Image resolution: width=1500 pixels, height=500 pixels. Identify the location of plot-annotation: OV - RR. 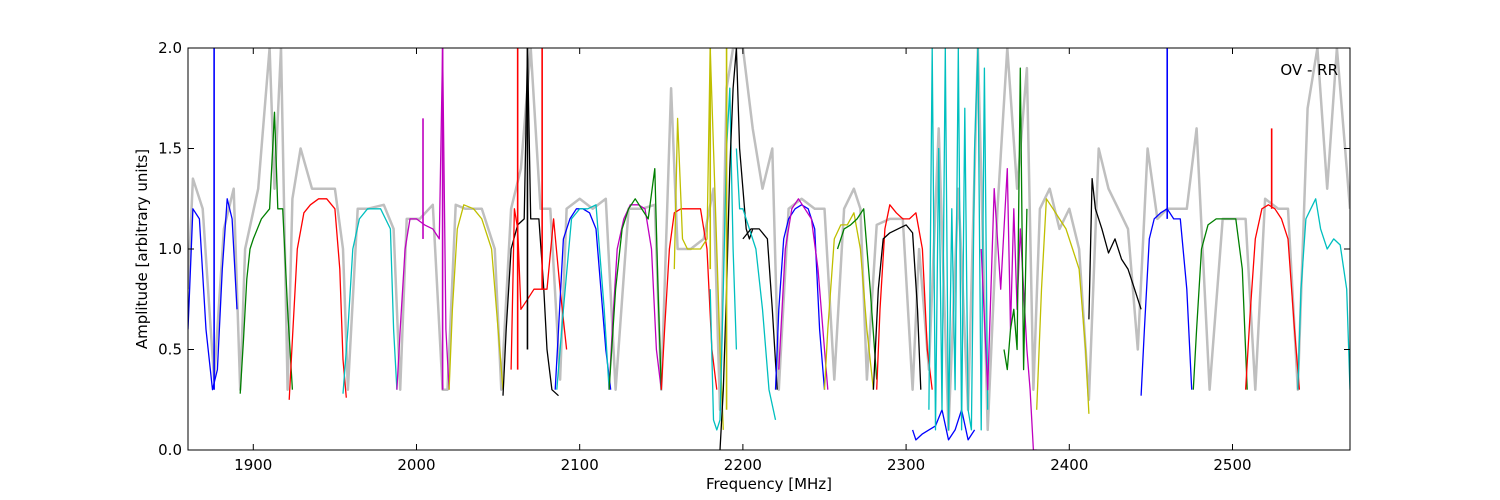
(1309, 70).